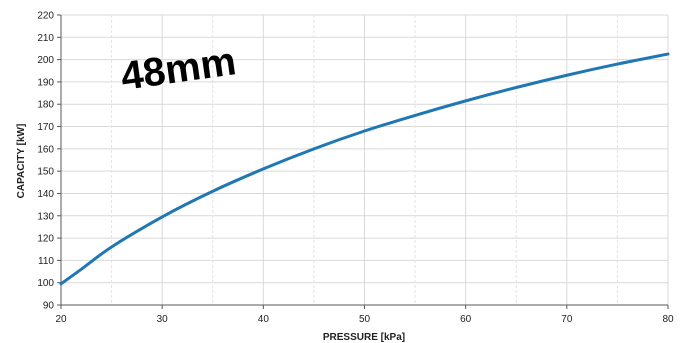 Image resolution: width=685 pixels, height=343 pixels. I want to click on y-tick-label: 200, so click(45, 60).